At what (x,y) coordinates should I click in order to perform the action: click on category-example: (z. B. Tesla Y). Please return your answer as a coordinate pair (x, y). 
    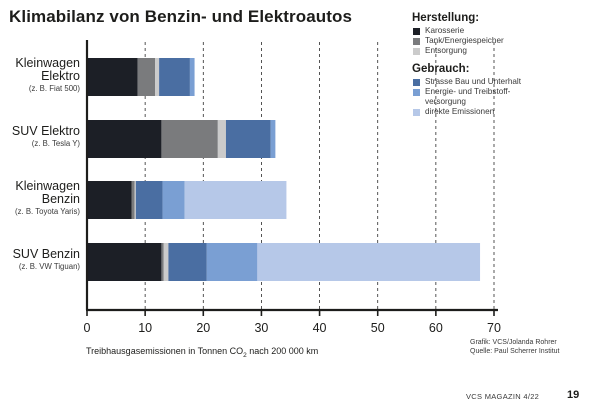
    Looking at the image, I should click on (55, 143).